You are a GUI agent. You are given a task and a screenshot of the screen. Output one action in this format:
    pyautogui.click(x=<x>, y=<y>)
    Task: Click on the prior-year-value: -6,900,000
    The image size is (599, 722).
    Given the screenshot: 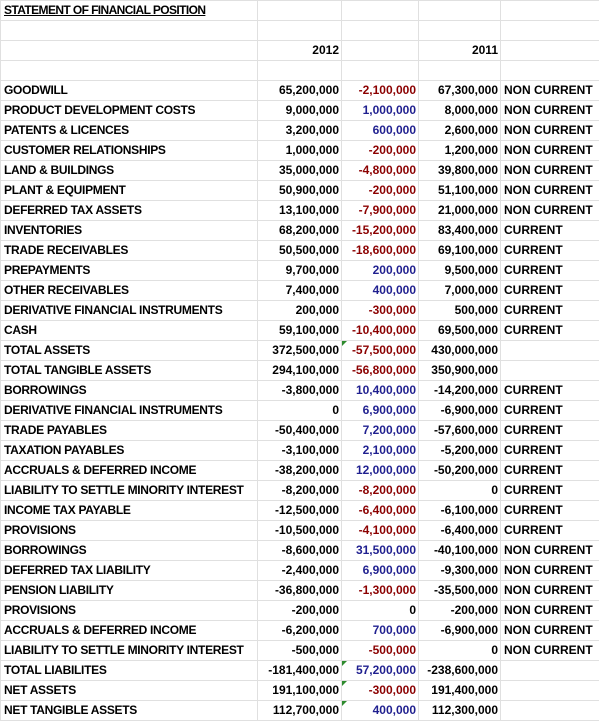 What is the action you would take?
    pyautogui.click(x=459, y=630)
    